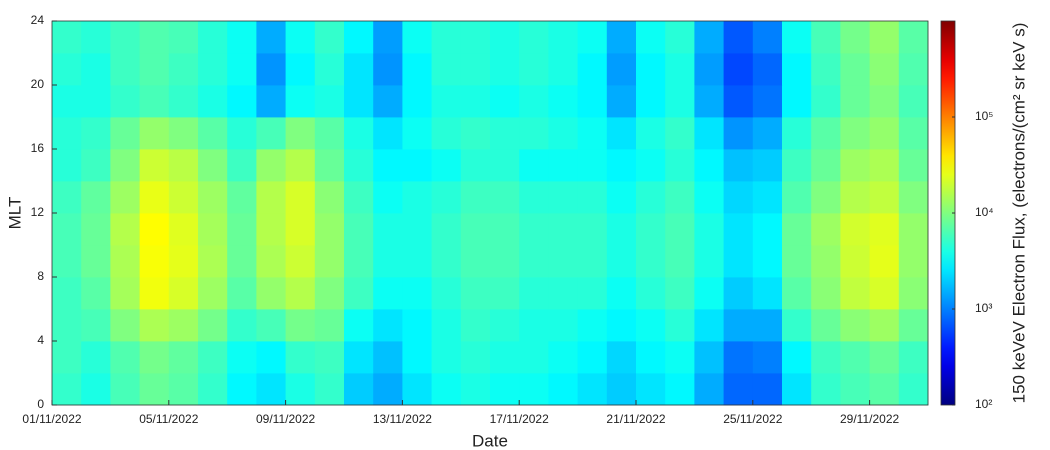  I want to click on y-tick-label: 16, so click(38, 148).